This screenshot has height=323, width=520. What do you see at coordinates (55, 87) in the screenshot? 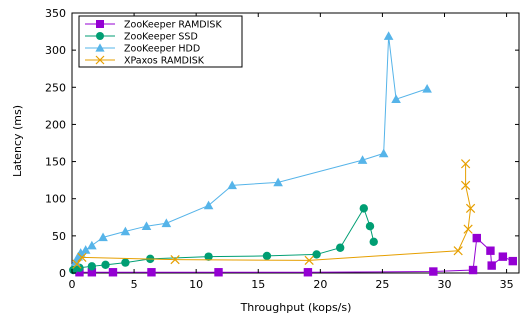
I see `y-tick-label: 250` at bounding box center [55, 87].